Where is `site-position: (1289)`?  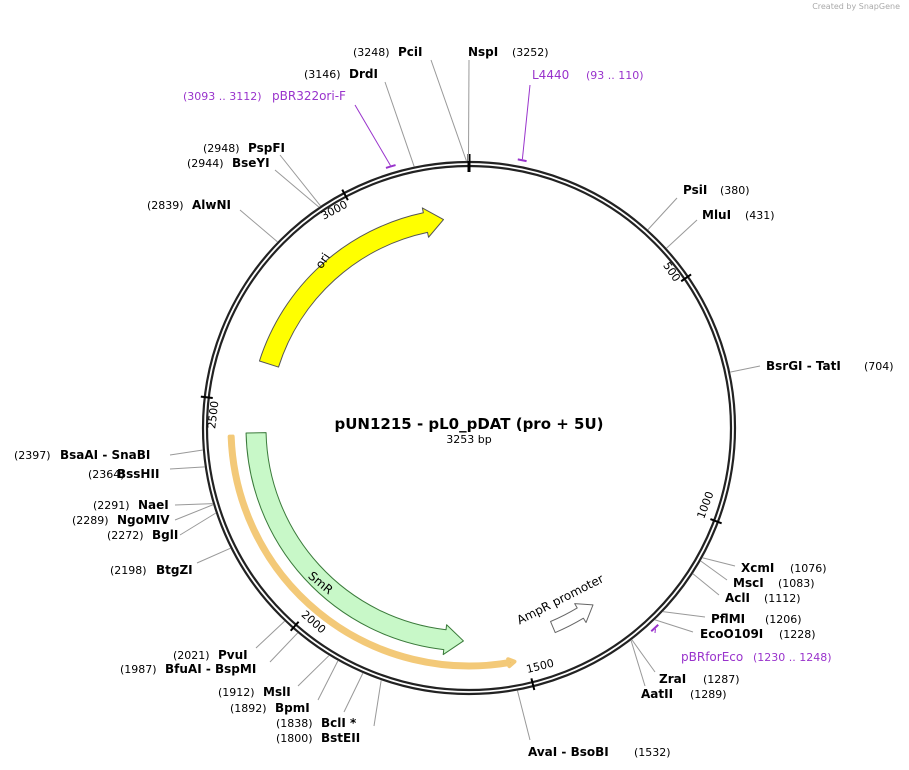 site-position: (1289) is located at coordinates (708, 694).